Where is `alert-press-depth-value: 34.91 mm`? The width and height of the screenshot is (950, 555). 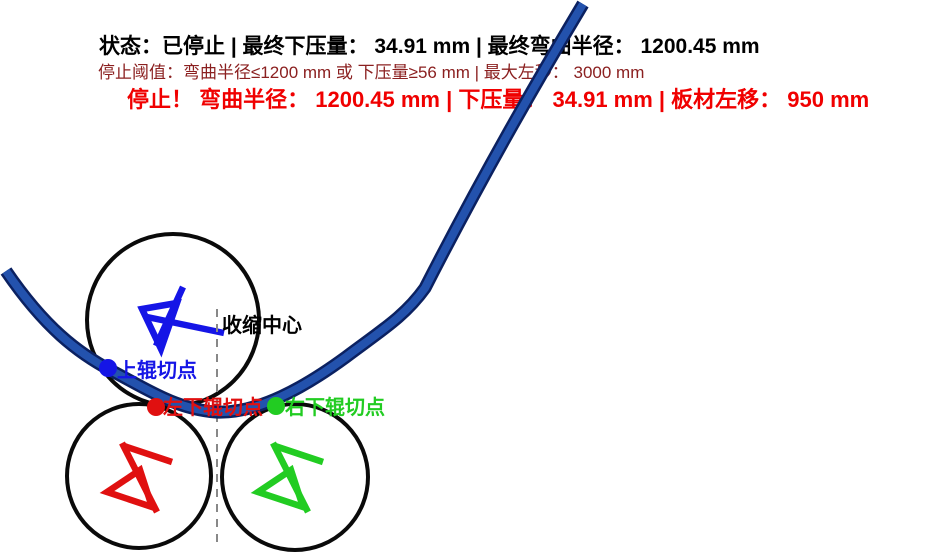 alert-press-depth-value: 34.91 mm is located at coordinates (599, 99).